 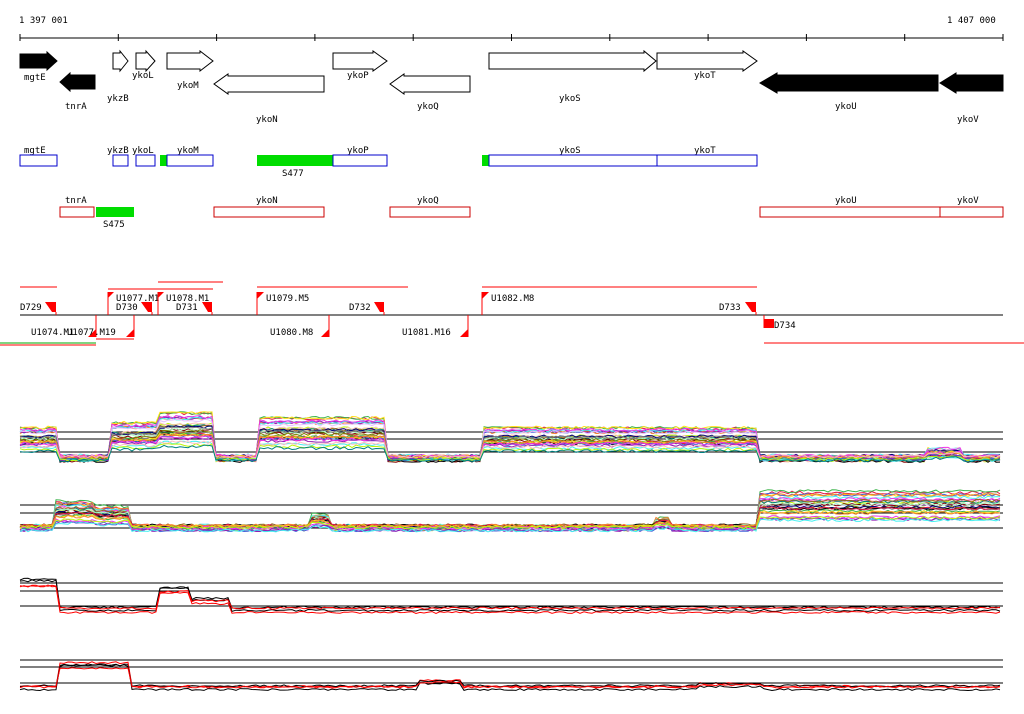 What do you see at coordinates (118, 99) in the screenshot?
I see `gene-label-ykzb: ykzB` at bounding box center [118, 99].